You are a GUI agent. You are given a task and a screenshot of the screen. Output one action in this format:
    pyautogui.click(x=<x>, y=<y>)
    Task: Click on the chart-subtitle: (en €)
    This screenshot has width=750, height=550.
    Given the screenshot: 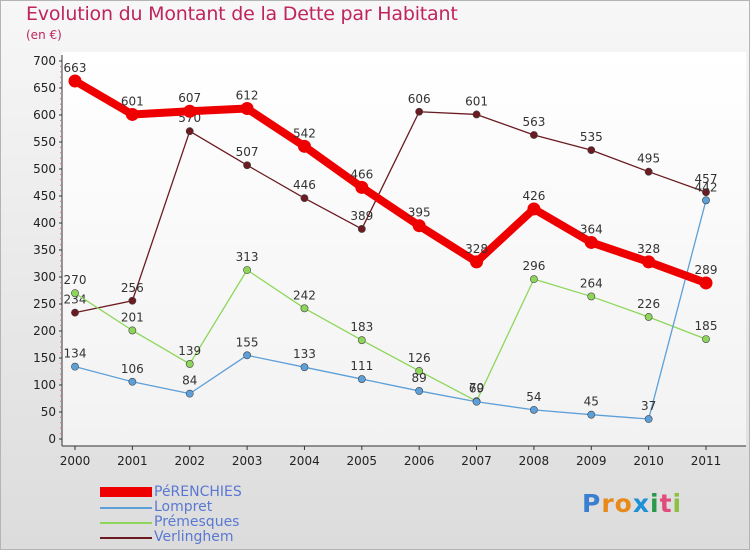 What is the action you would take?
    pyautogui.click(x=44, y=35)
    